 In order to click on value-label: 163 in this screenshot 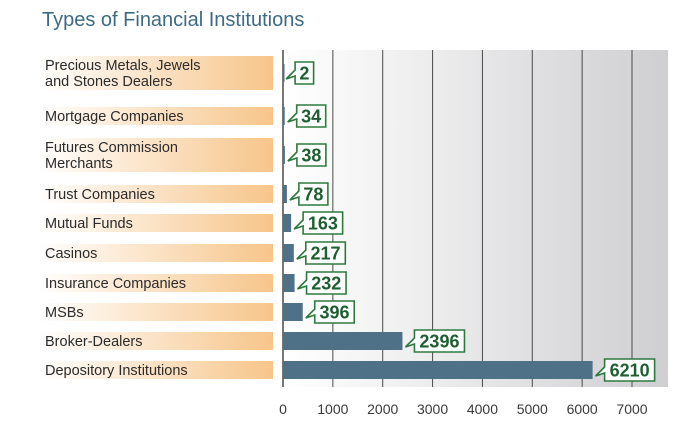, I will do `click(323, 224)`.